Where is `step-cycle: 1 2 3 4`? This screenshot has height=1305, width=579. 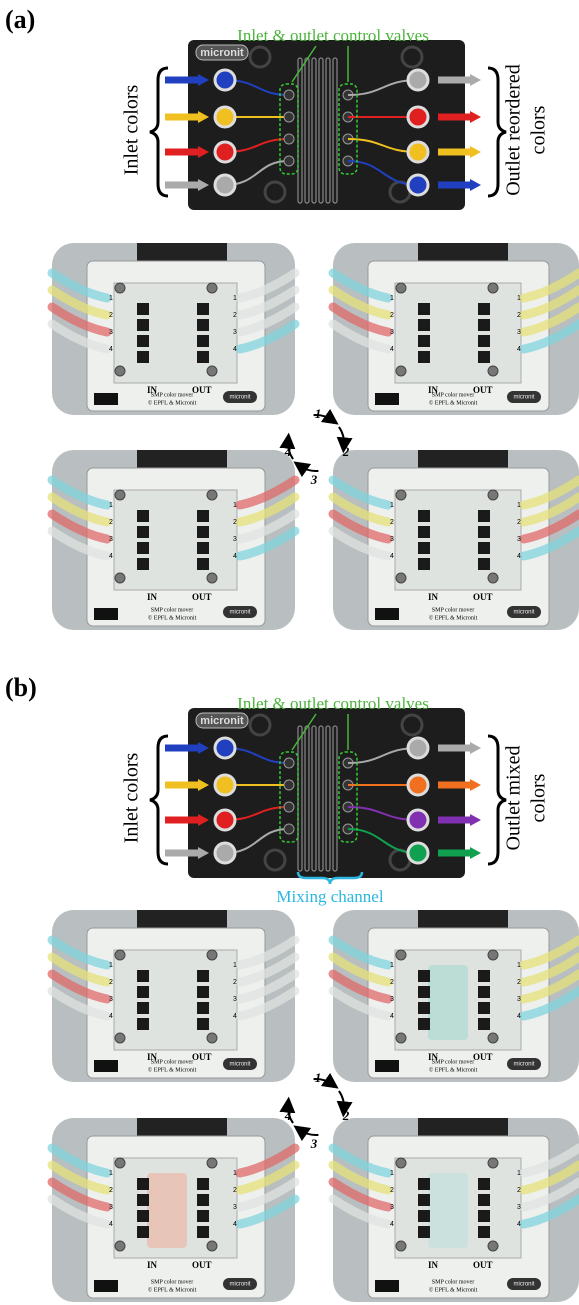 step-cycle: 1 2 3 4 is located at coordinates (316, 446).